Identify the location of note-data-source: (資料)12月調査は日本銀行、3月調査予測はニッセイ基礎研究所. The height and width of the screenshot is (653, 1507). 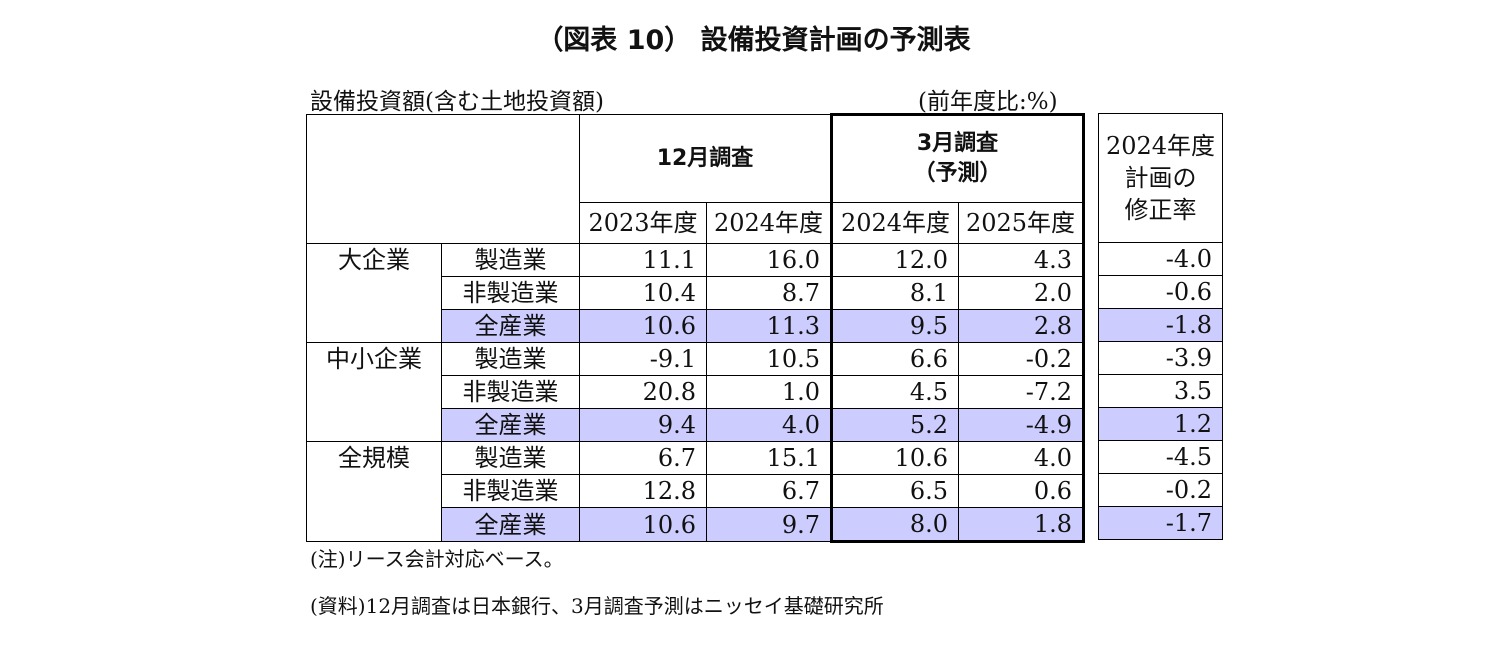
(597, 606).